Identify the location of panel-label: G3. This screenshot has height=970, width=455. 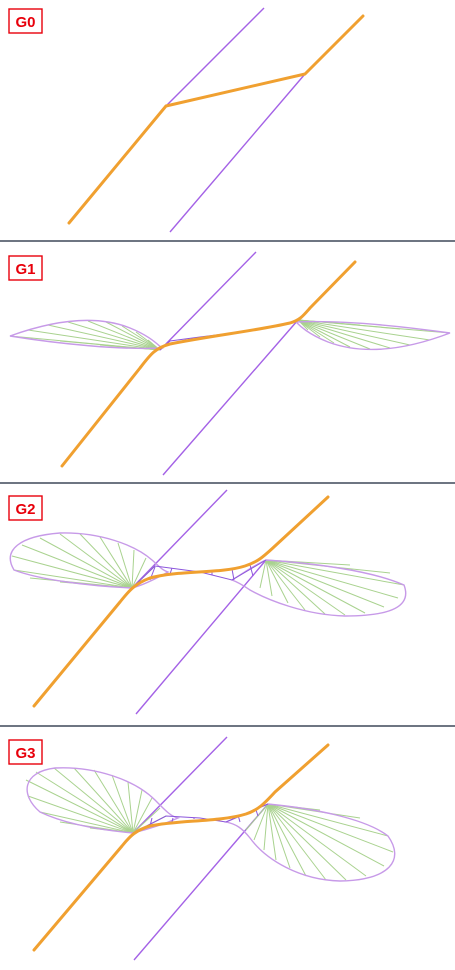
(25, 752).